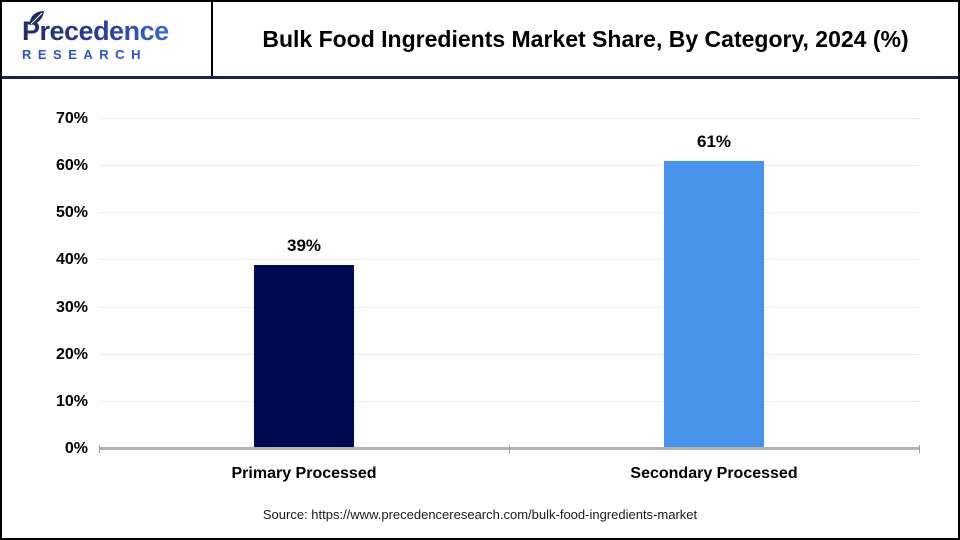 The image size is (960, 540). I want to click on bar-secondary-processed, so click(714, 305).